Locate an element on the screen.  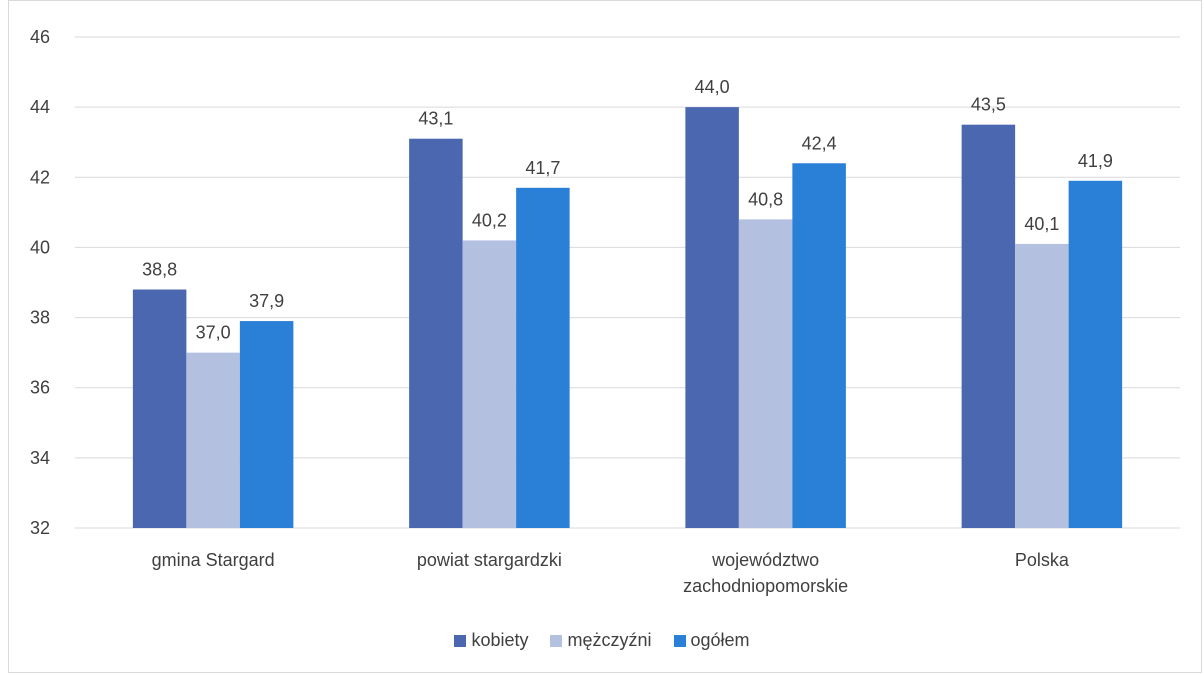
data-label: 41,7 is located at coordinates (542, 168).